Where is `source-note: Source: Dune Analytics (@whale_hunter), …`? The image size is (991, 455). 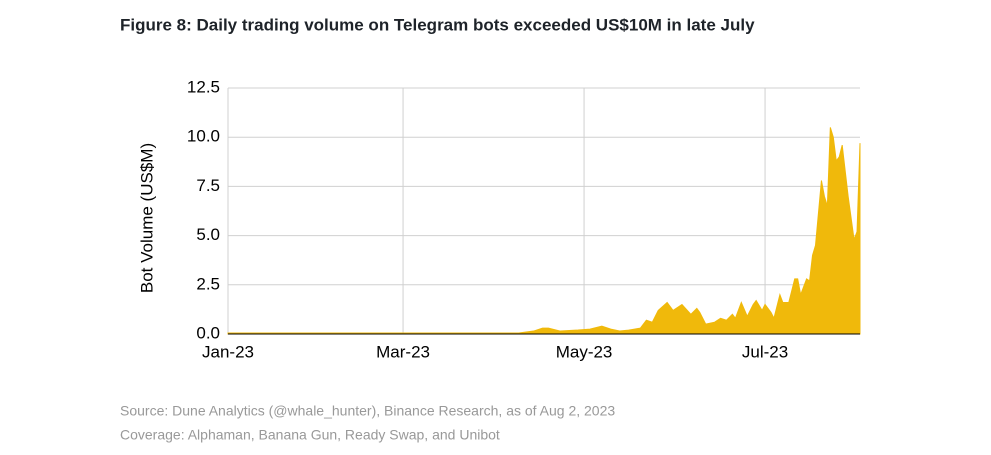
source-note: Source: Dune Analytics (@whale_hunter), … is located at coordinates (367, 411).